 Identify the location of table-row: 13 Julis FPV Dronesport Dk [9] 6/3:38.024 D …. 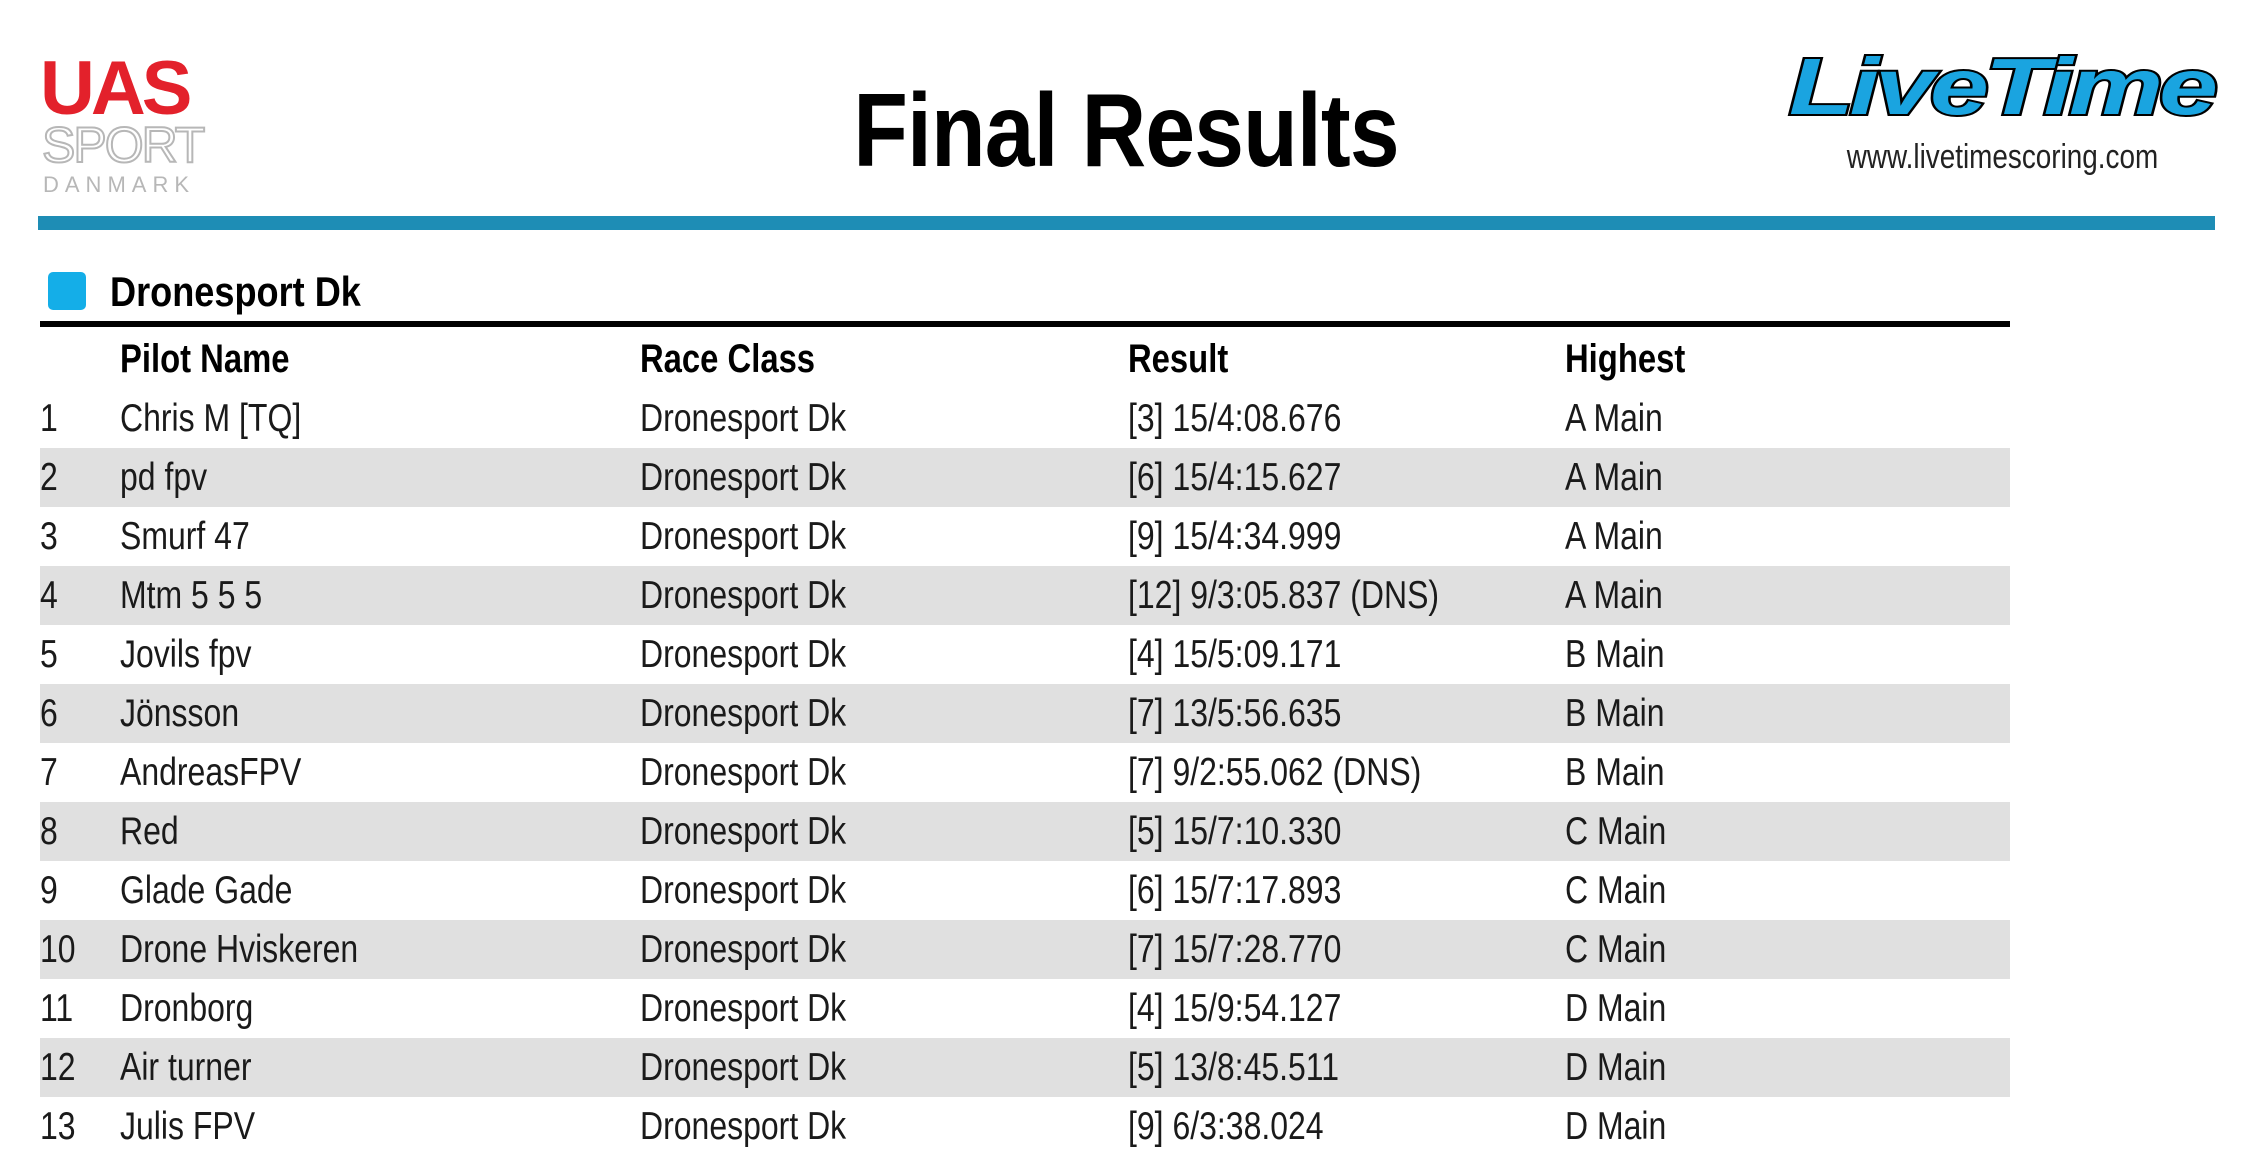
(1025, 1126).